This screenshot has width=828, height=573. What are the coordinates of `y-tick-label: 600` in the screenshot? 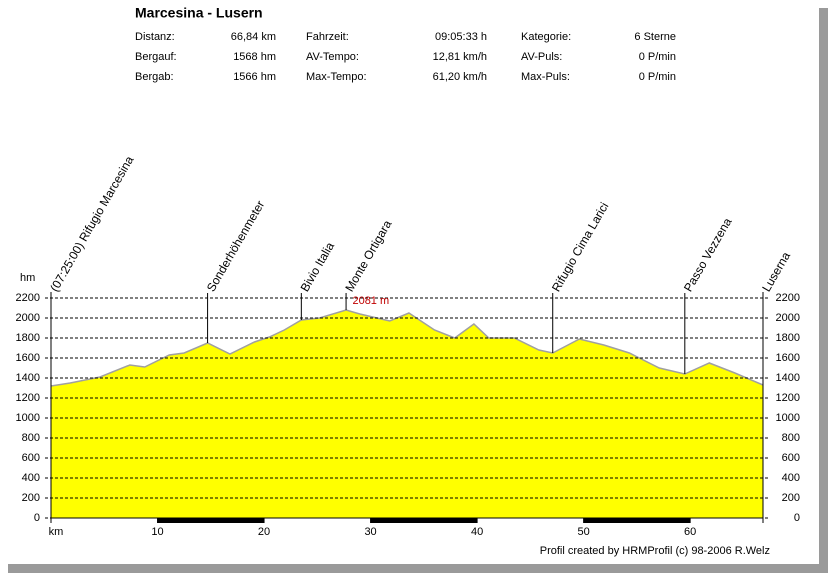 It's located at (31, 458).